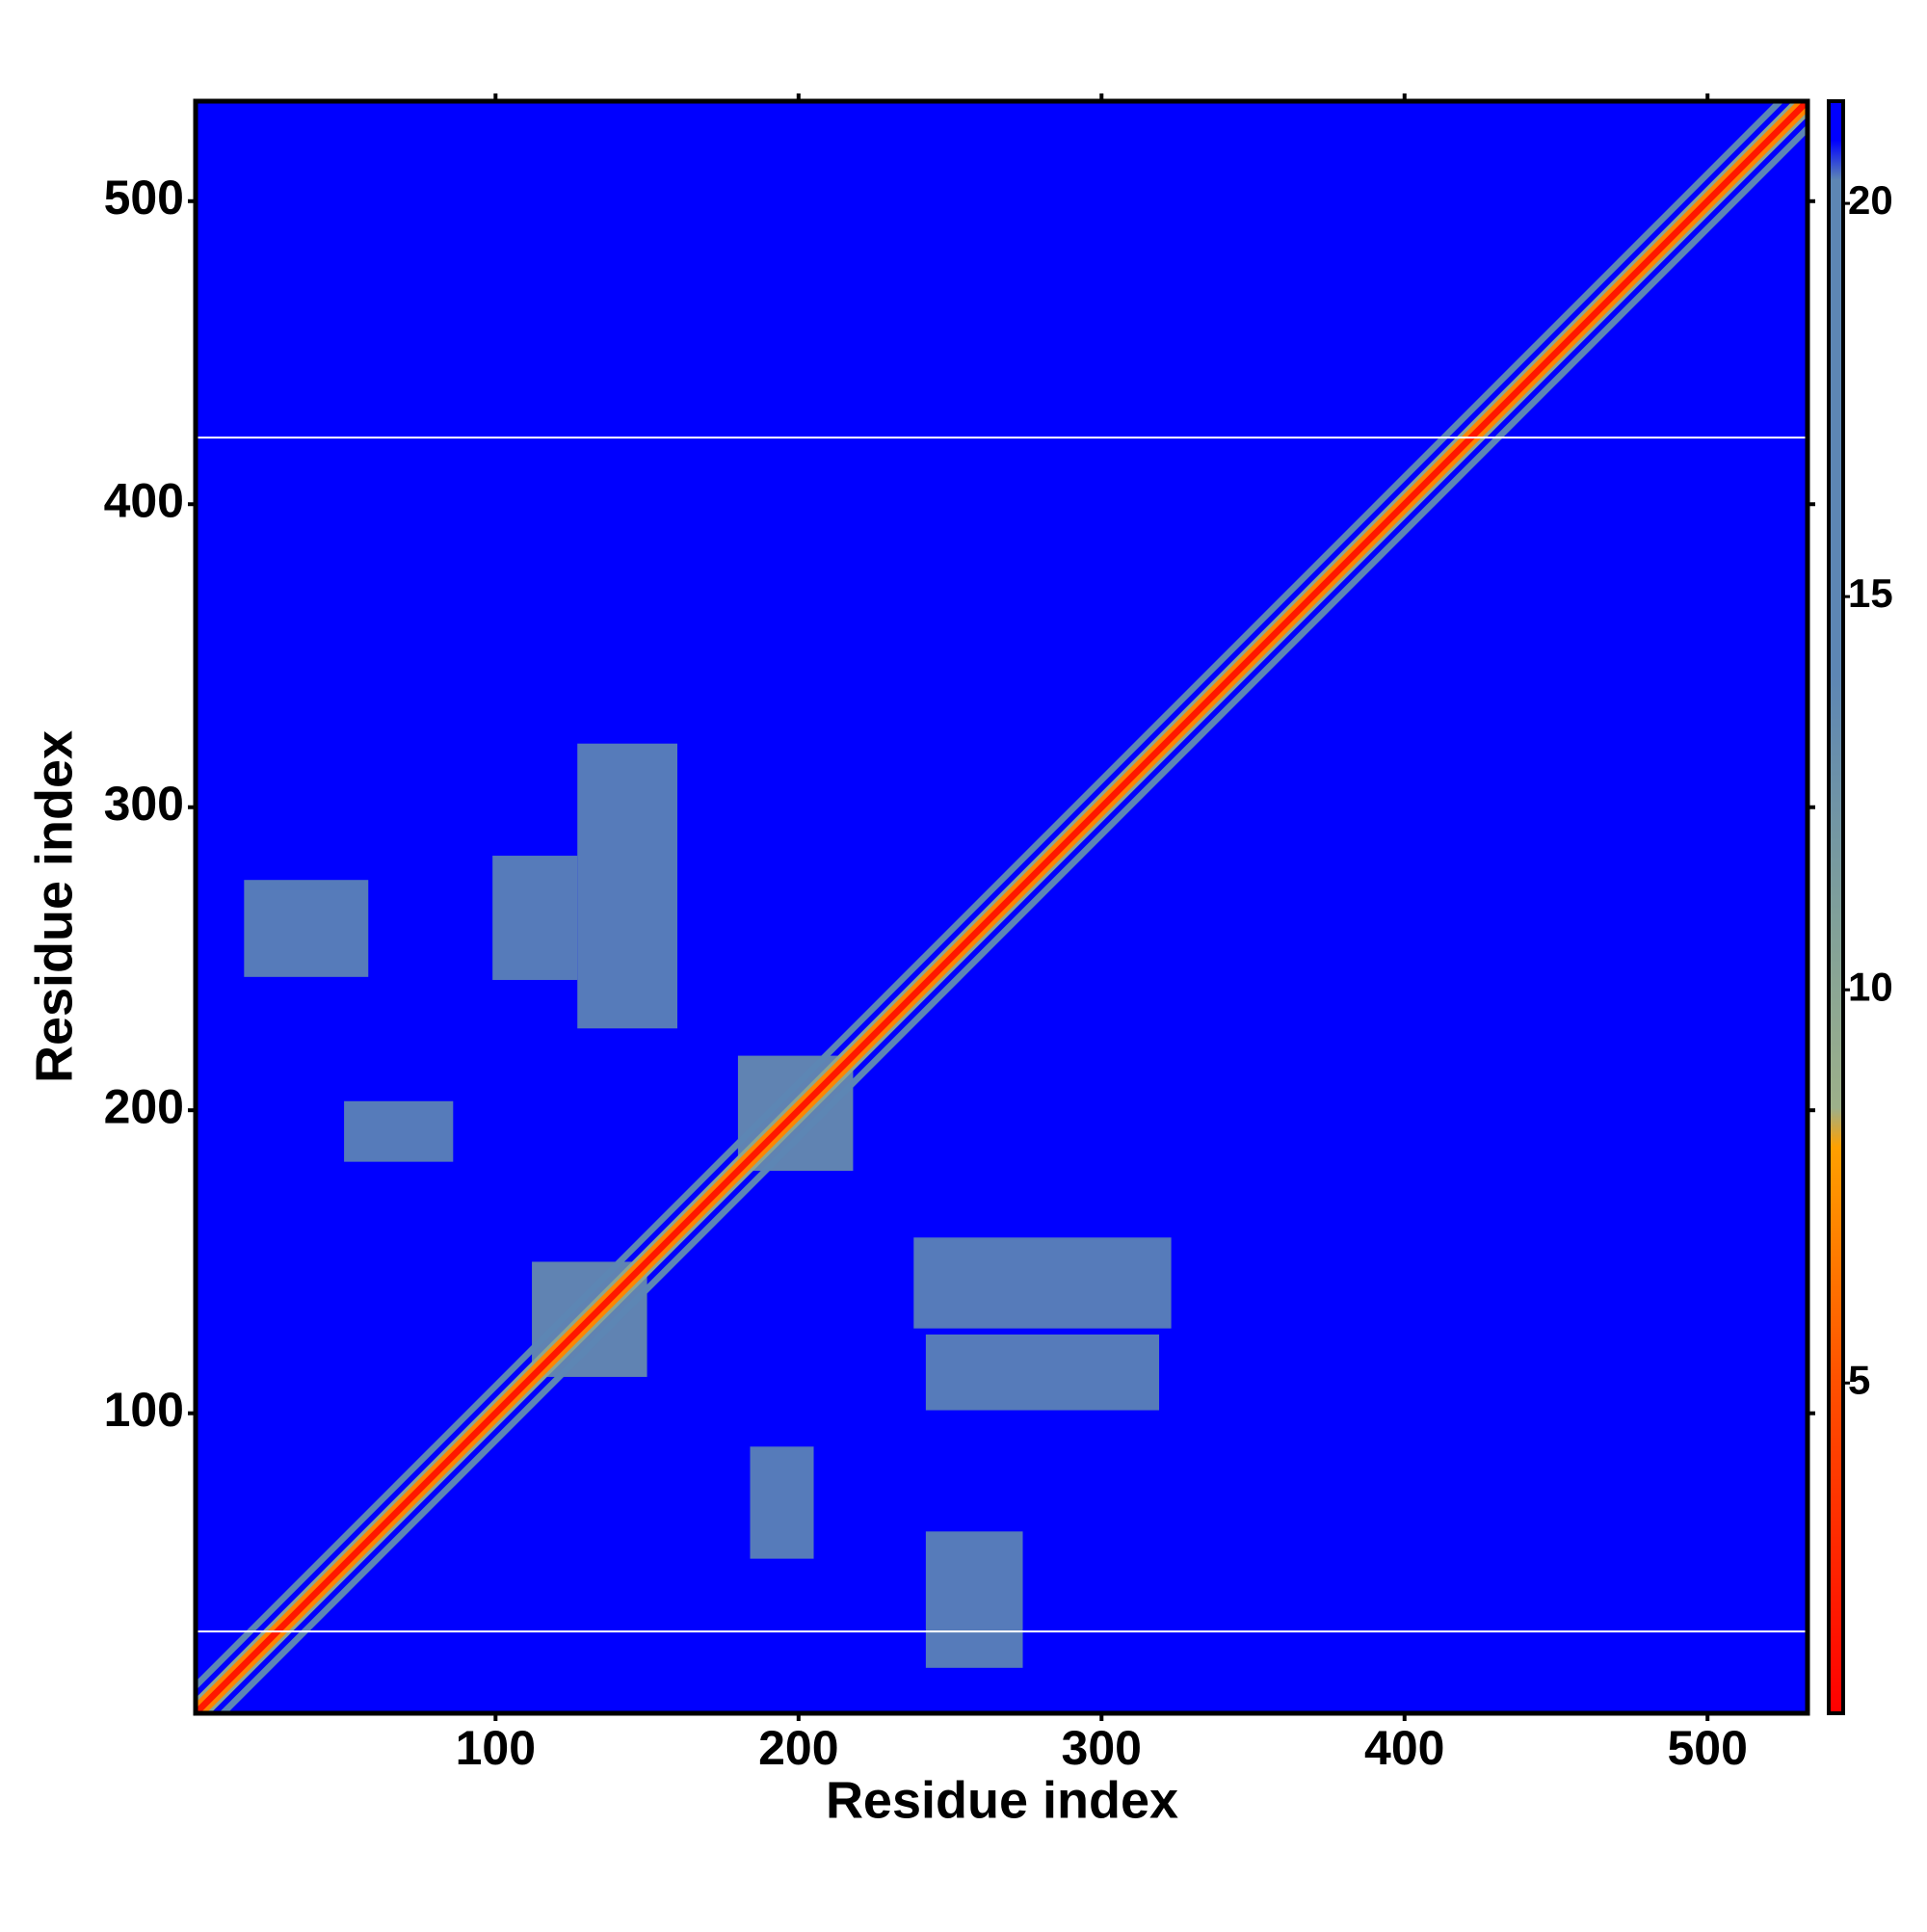 The height and width of the screenshot is (1932, 1927). I want to click on x-tick-label: 100, so click(496, 1748).